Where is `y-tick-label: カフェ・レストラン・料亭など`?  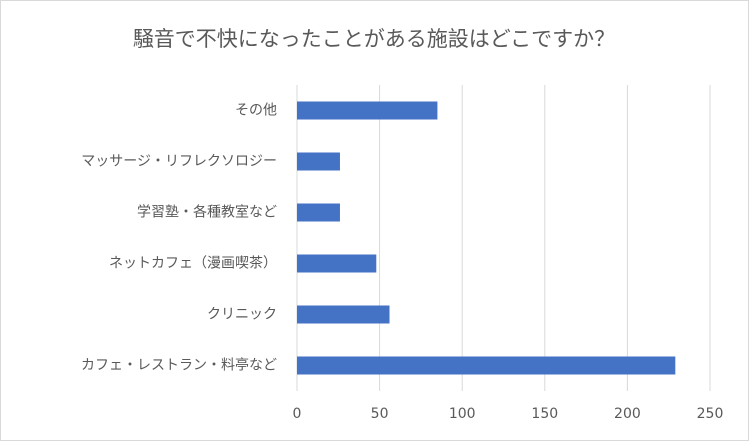 y-tick-label: カフェ・レストラン・料亭など is located at coordinates (179, 365).